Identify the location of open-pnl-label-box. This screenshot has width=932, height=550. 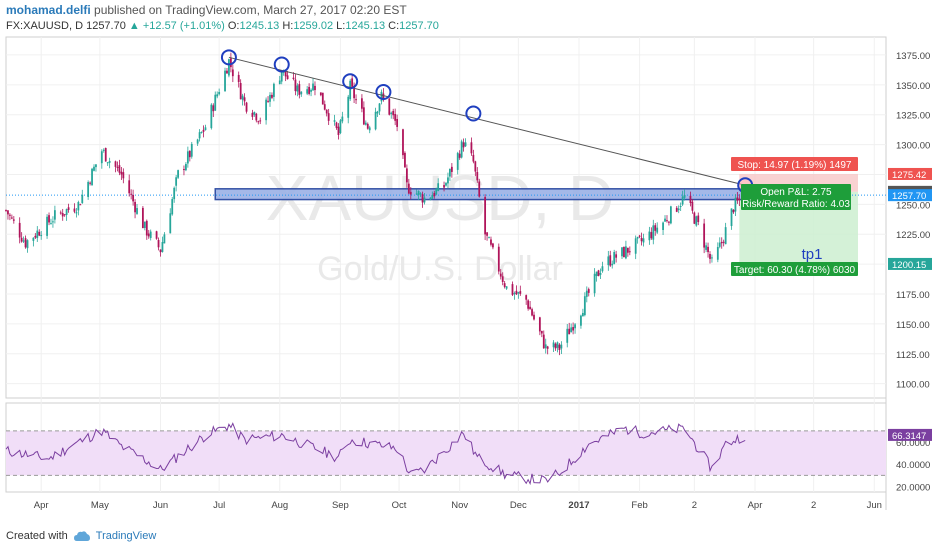
(796, 191).